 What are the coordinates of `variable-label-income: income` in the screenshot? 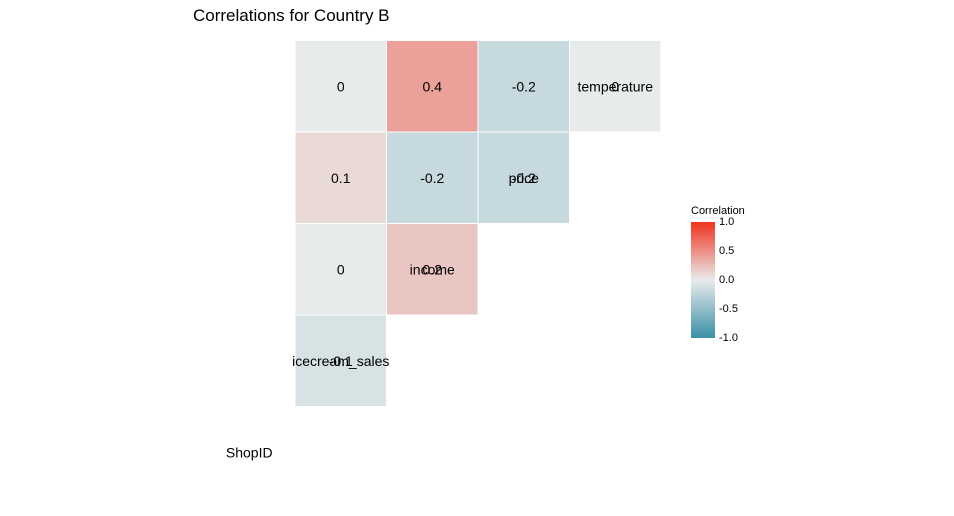 It's located at (432, 269).